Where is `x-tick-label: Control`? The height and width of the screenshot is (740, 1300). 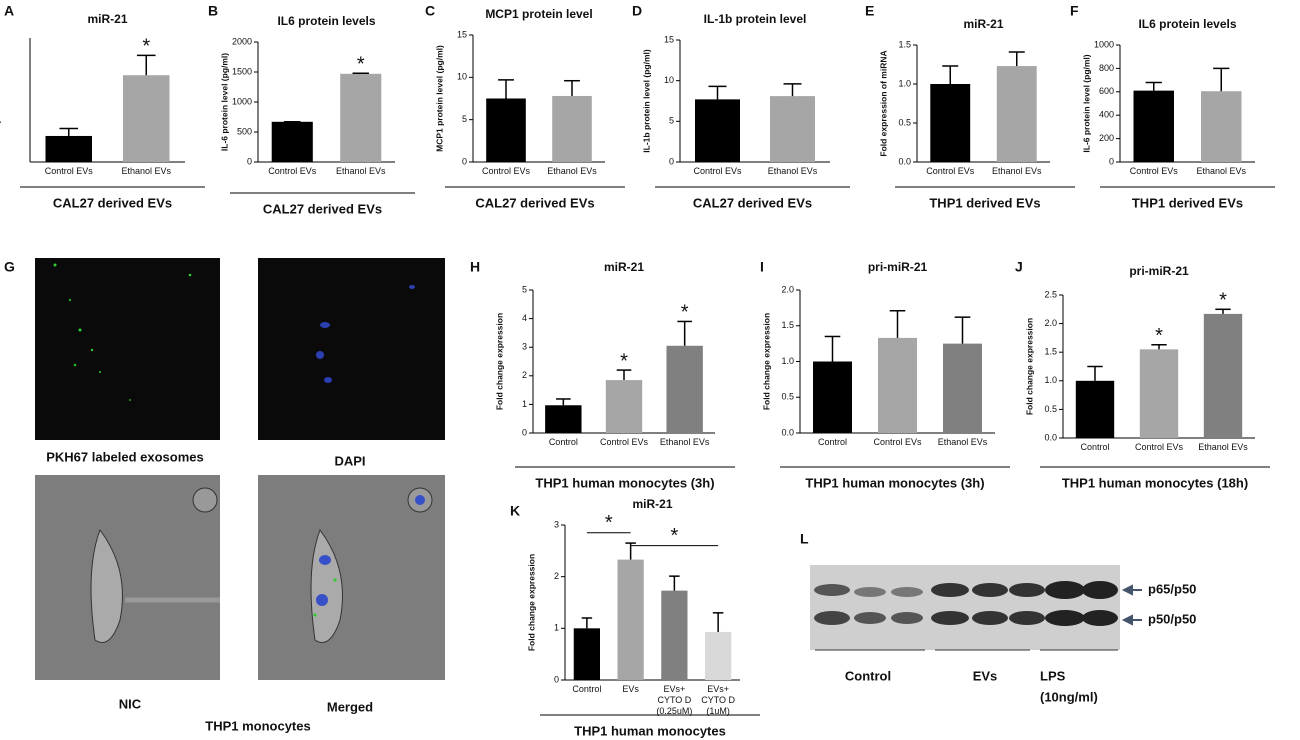
x-tick-label: Control is located at coordinates (832, 442).